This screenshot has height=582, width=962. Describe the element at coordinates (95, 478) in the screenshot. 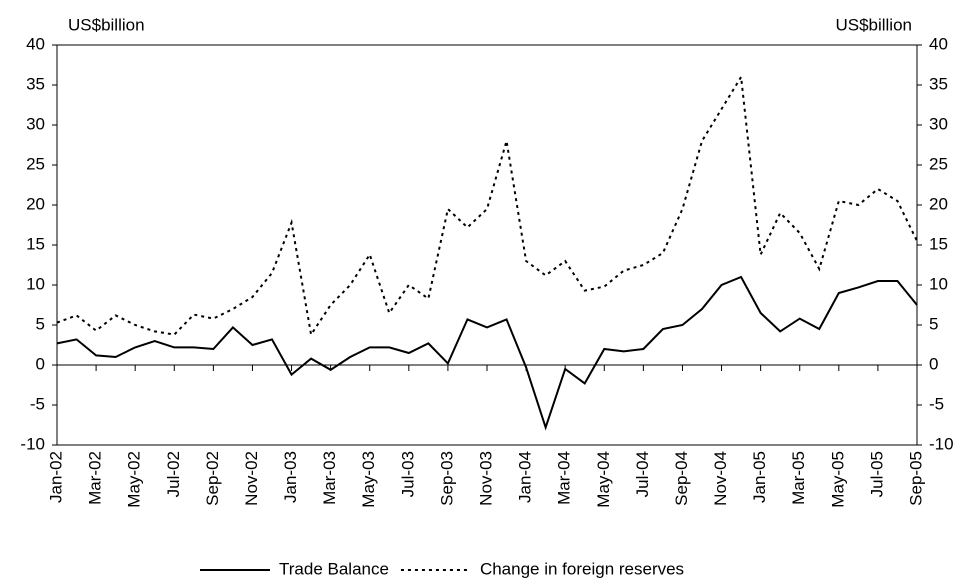

I see `x-tick-label: Mar-02` at that location.